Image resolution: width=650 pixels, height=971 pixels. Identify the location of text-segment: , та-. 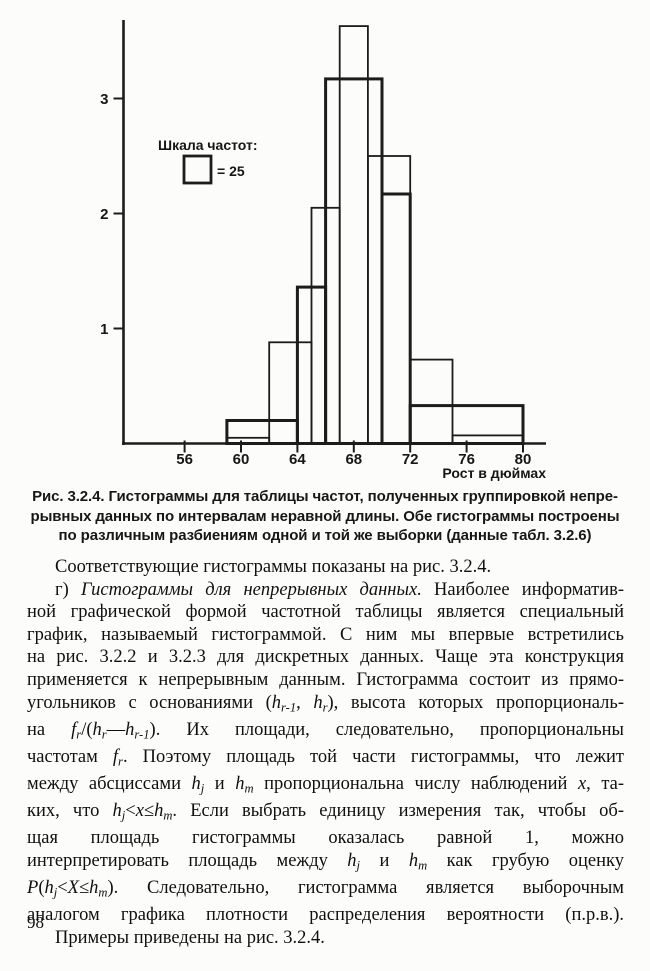
(605, 783).